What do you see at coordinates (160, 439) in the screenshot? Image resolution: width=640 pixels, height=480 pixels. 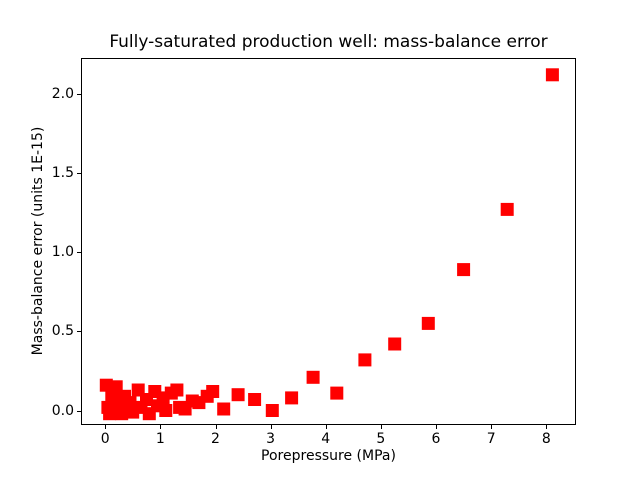 I see `x-tick-label: 1` at bounding box center [160, 439].